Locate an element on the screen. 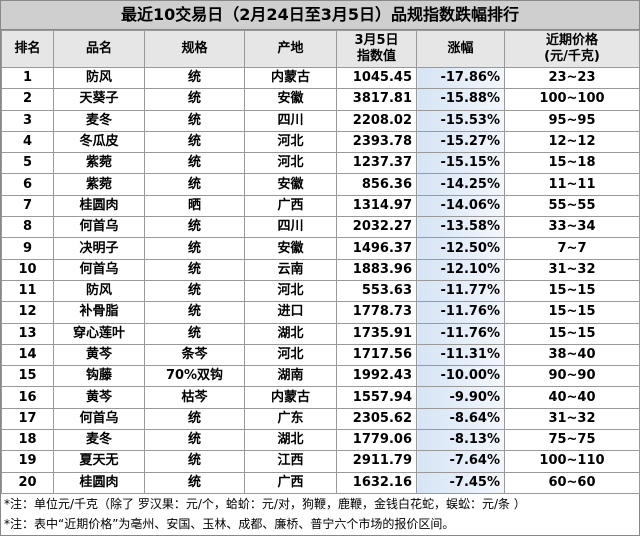  table-cell: 70%双钩 is located at coordinates (194, 376).